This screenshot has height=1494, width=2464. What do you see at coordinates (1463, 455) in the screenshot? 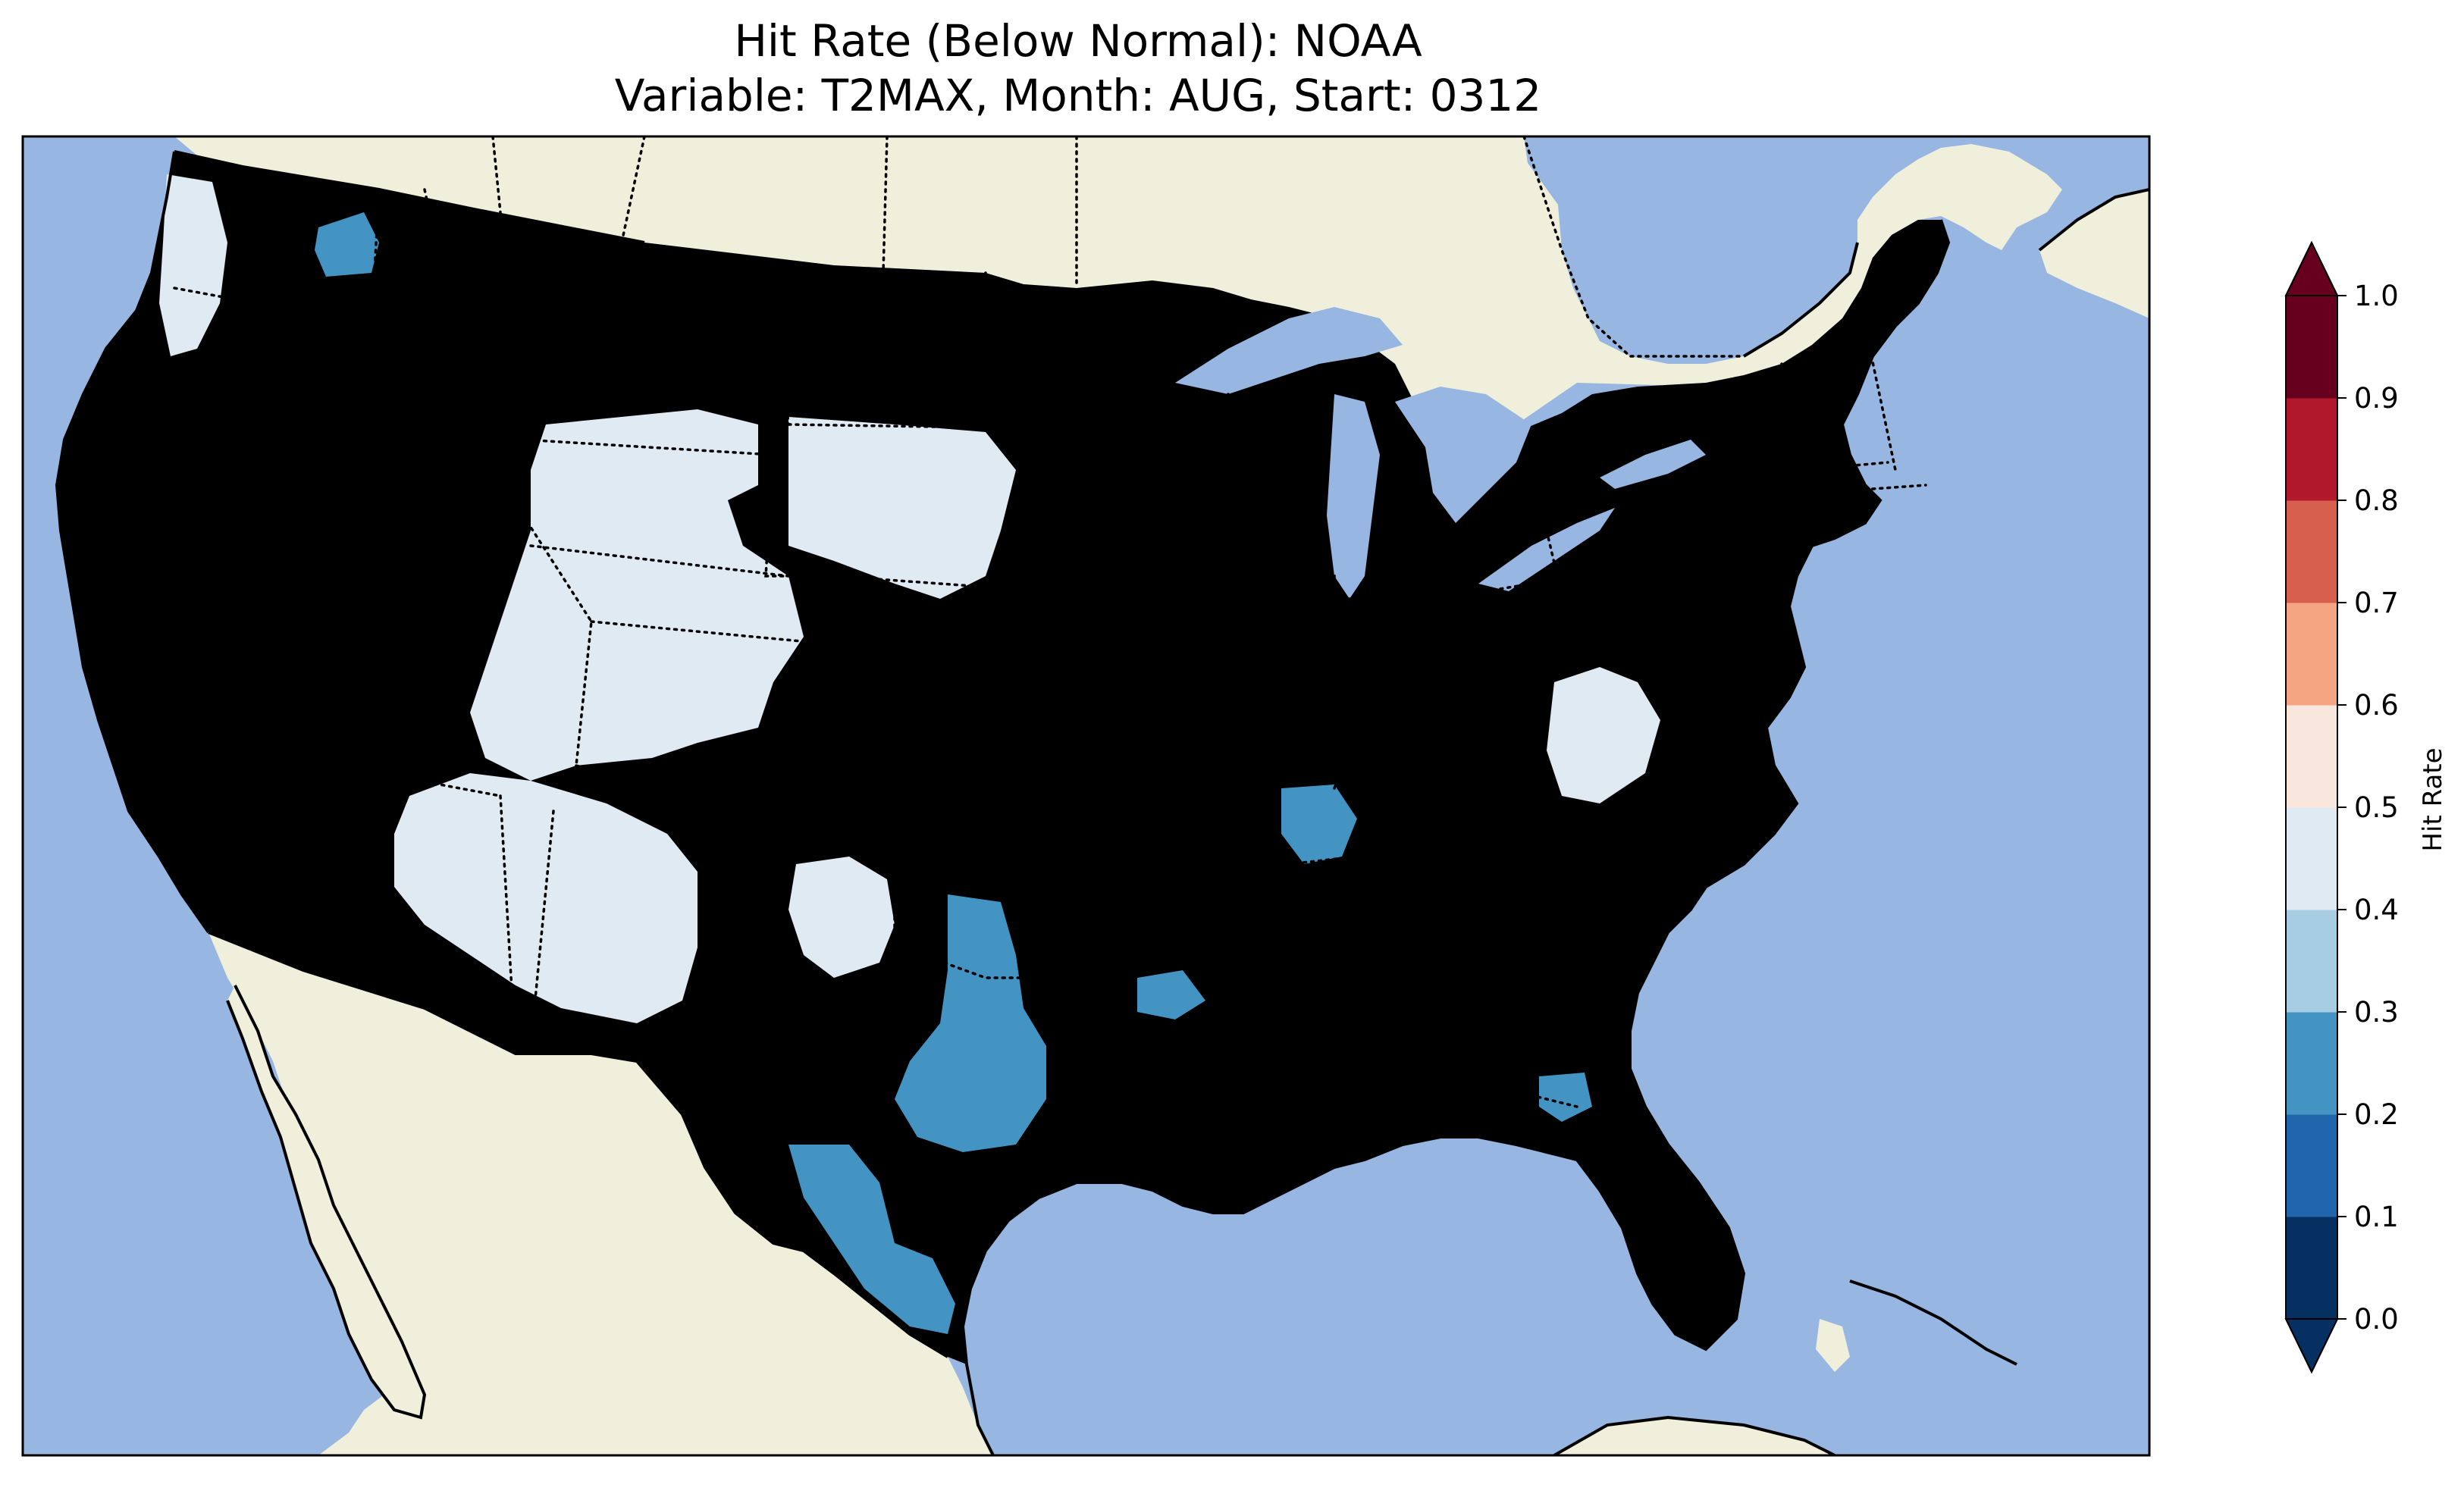
I see `lake-huron` at bounding box center [1463, 455].